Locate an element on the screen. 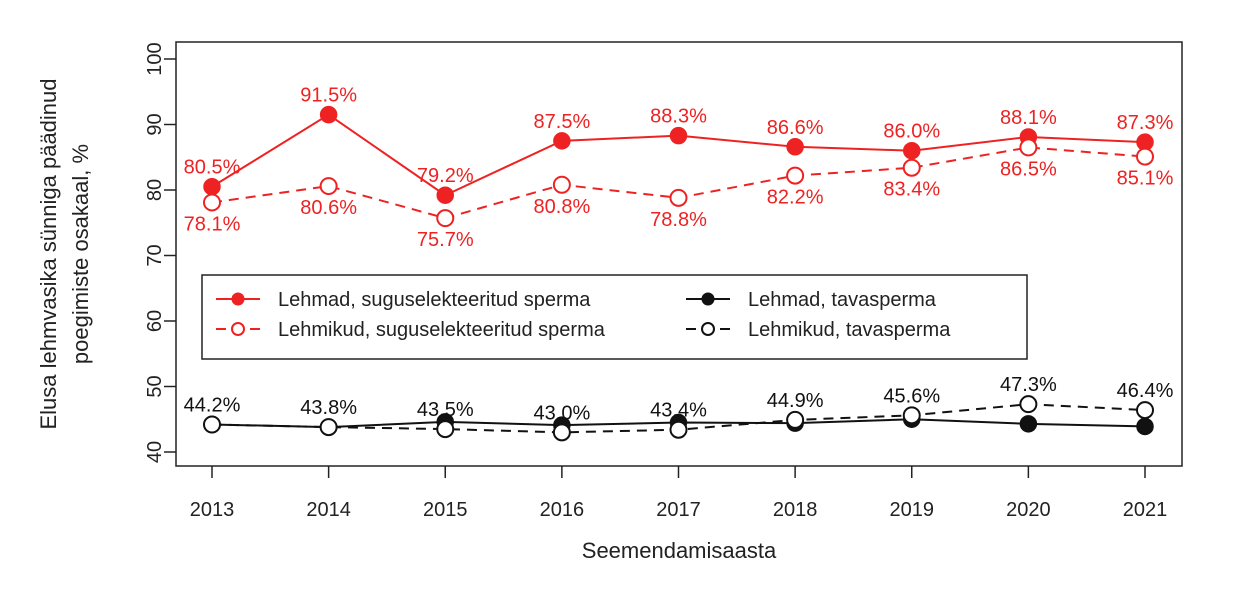 The image size is (1251, 608). data-label: 79.2% is located at coordinates (445, 176).